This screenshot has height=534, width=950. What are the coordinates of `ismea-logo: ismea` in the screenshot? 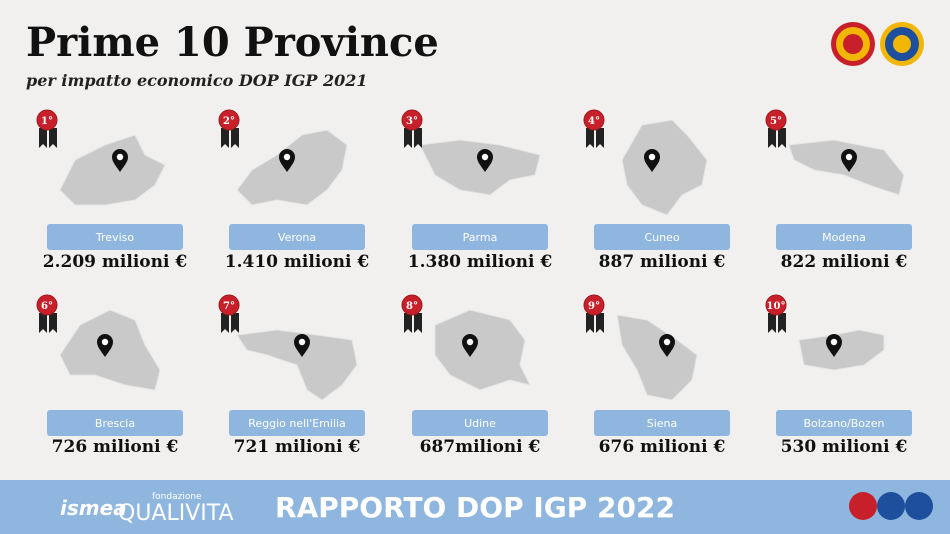 It's located at (93, 508).